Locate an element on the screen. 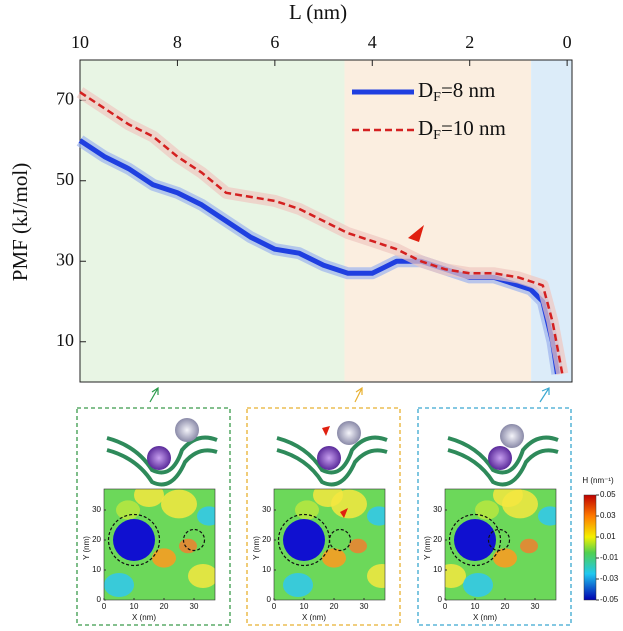 The width and height of the screenshot is (623, 631). x-axis-title: L (nm) is located at coordinates (318, 12).